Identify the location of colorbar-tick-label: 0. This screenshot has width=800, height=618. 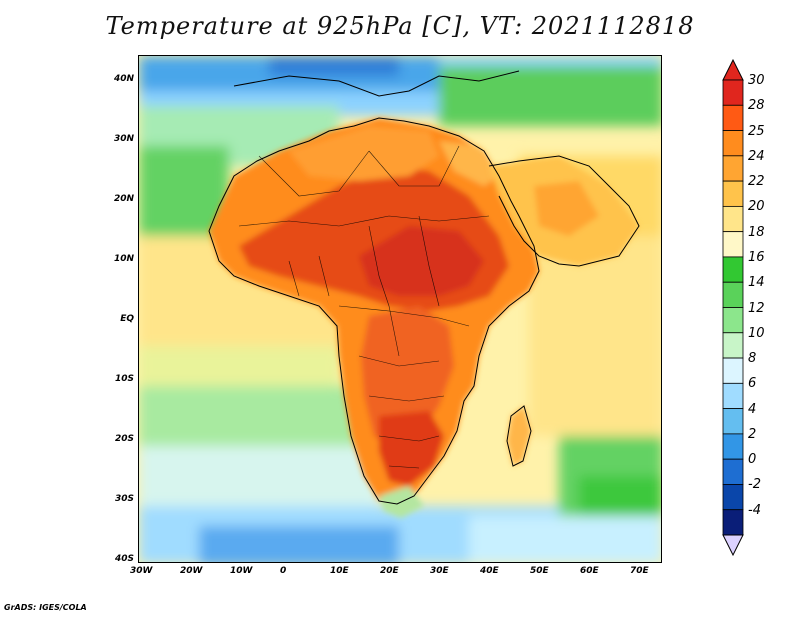
(752, 460).